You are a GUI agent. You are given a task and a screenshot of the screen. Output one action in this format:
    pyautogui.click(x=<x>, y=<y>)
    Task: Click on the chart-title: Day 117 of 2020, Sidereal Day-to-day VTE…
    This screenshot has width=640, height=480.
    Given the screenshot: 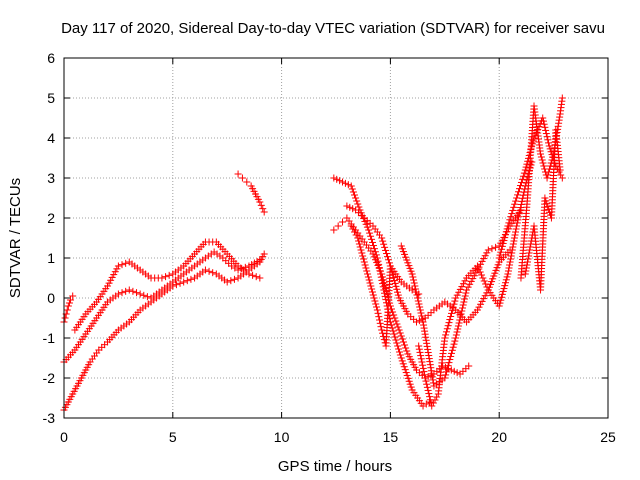 What is the action you would take?
    pyautogui.click(x=333, y=28)
    